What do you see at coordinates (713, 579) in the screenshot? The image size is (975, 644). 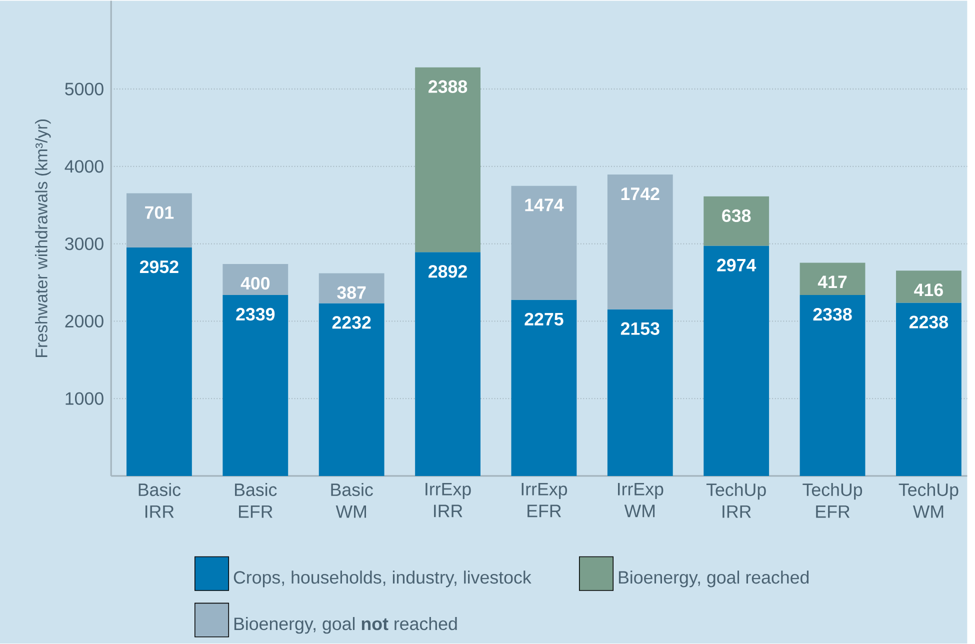 I see `legend-label: Bioenergy, goal reached` at bounding box center [713, 579].